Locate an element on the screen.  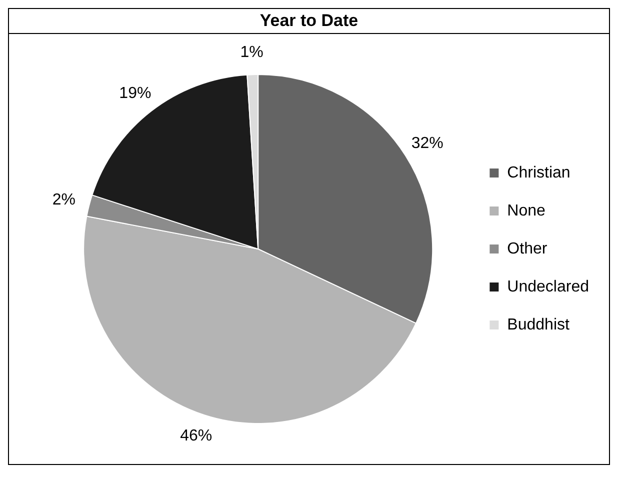
legend-label: Undeclared is located at coordinates (548, 287).